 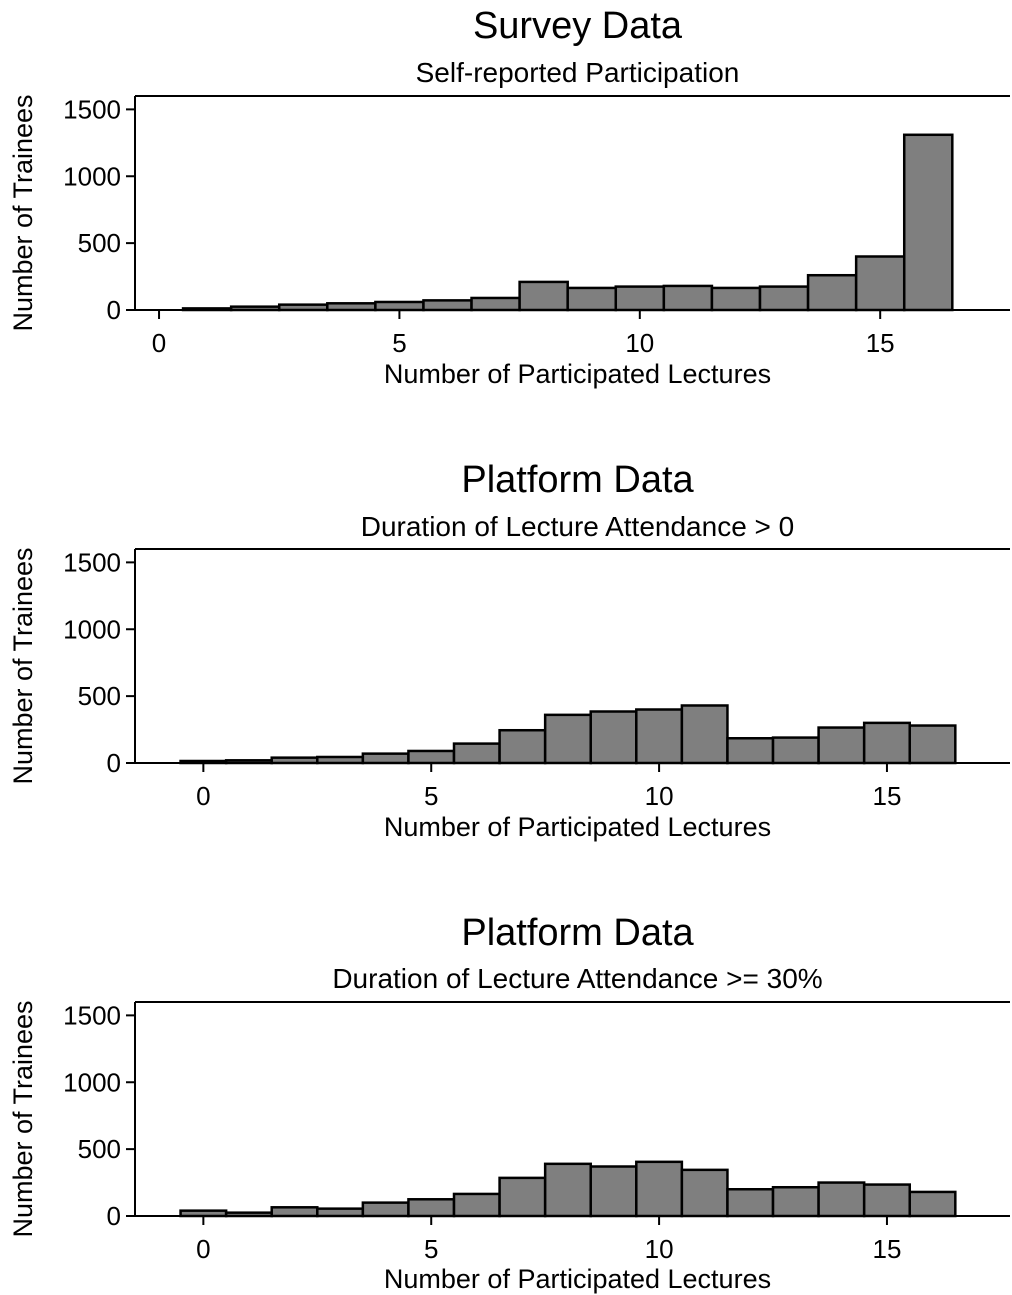 I want to click on chart-subtitle: Self-reported Participation, so click(x=578, y=72).